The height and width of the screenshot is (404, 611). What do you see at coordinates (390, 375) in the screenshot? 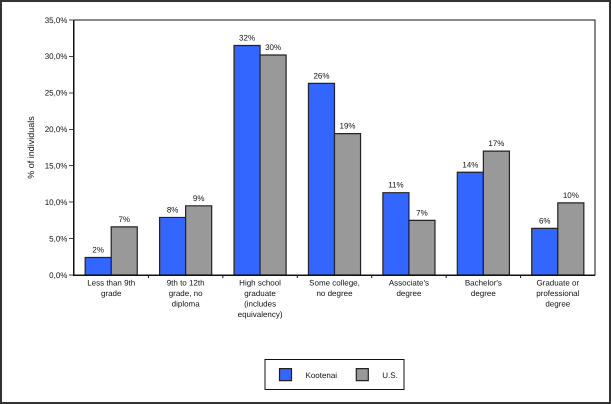
I see `legend-label: U.S.` at bounding box center [390, 375].